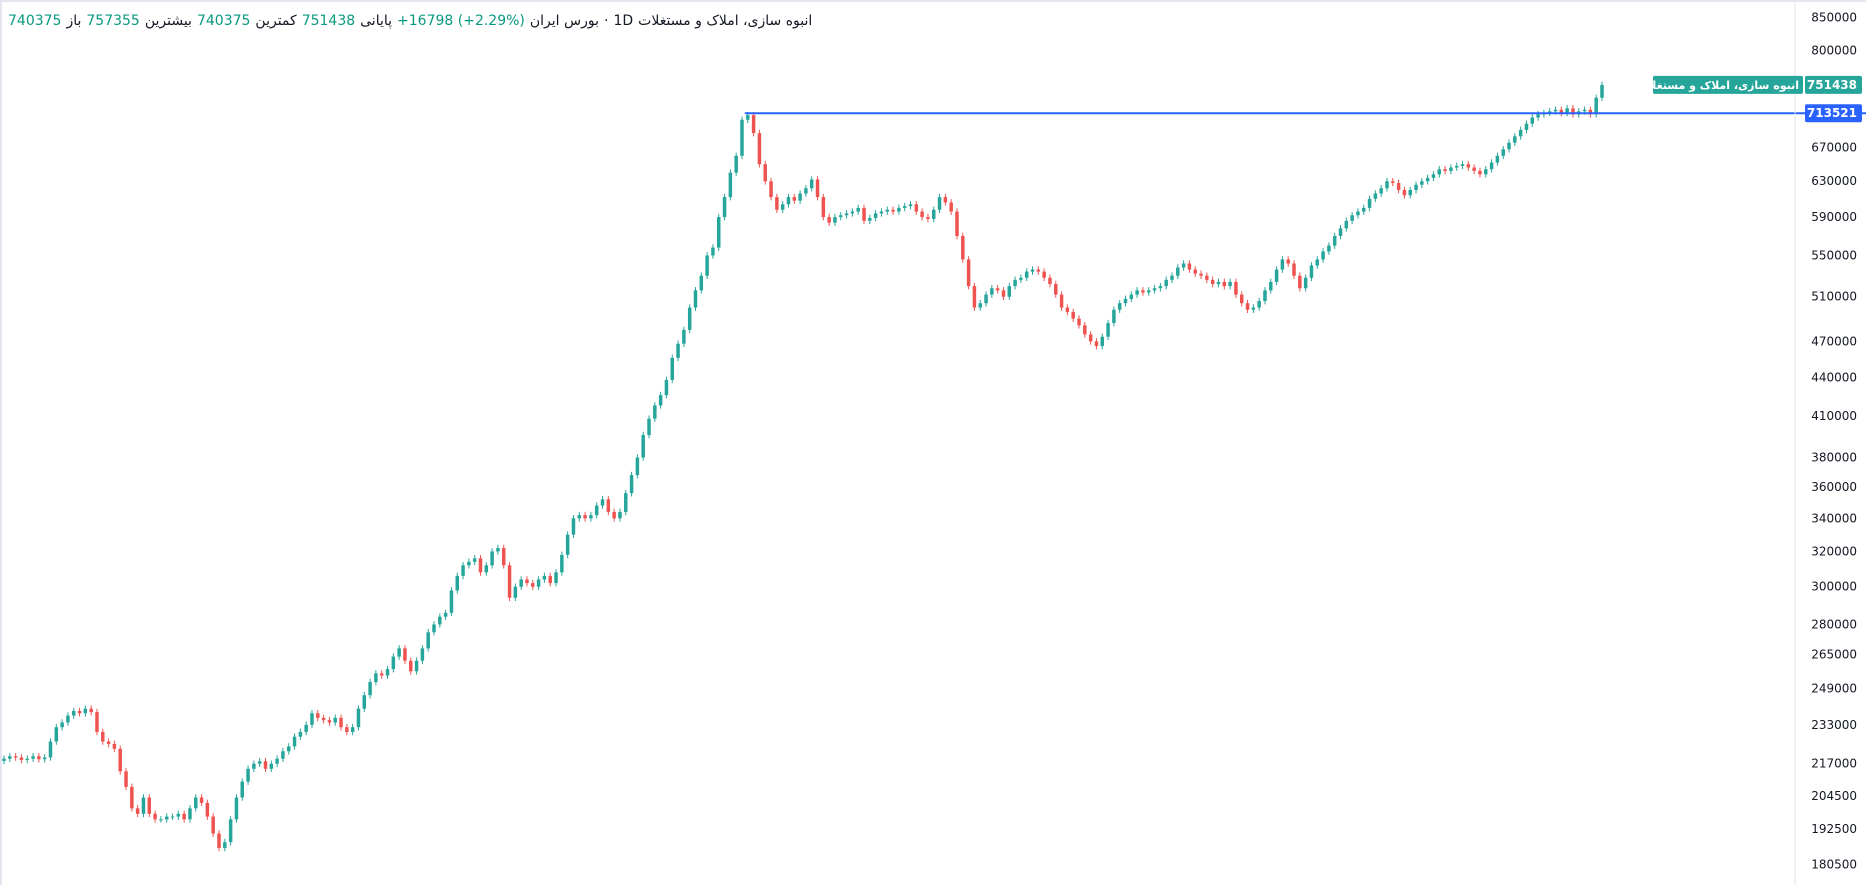 This screenshot has width=1866, height=885. What do you see at coordinates (564, 21) in the screenshot?
I see `legend-exchange: بورس ایران` at bounding box center [564, 21].